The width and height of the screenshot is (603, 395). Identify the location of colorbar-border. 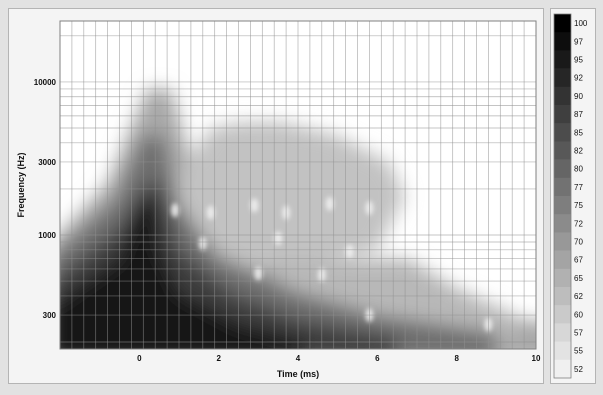
(562, 196).